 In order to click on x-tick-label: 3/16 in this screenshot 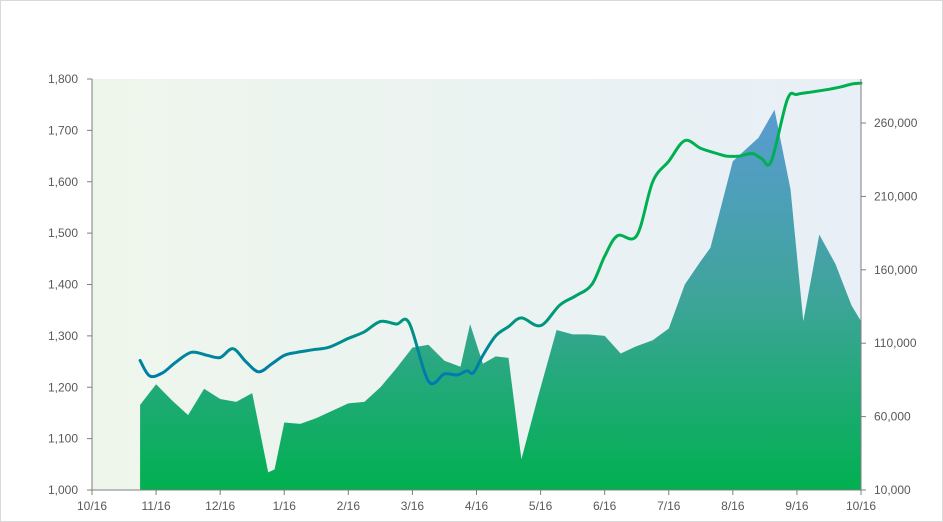, I will do `click(413, 506)`.